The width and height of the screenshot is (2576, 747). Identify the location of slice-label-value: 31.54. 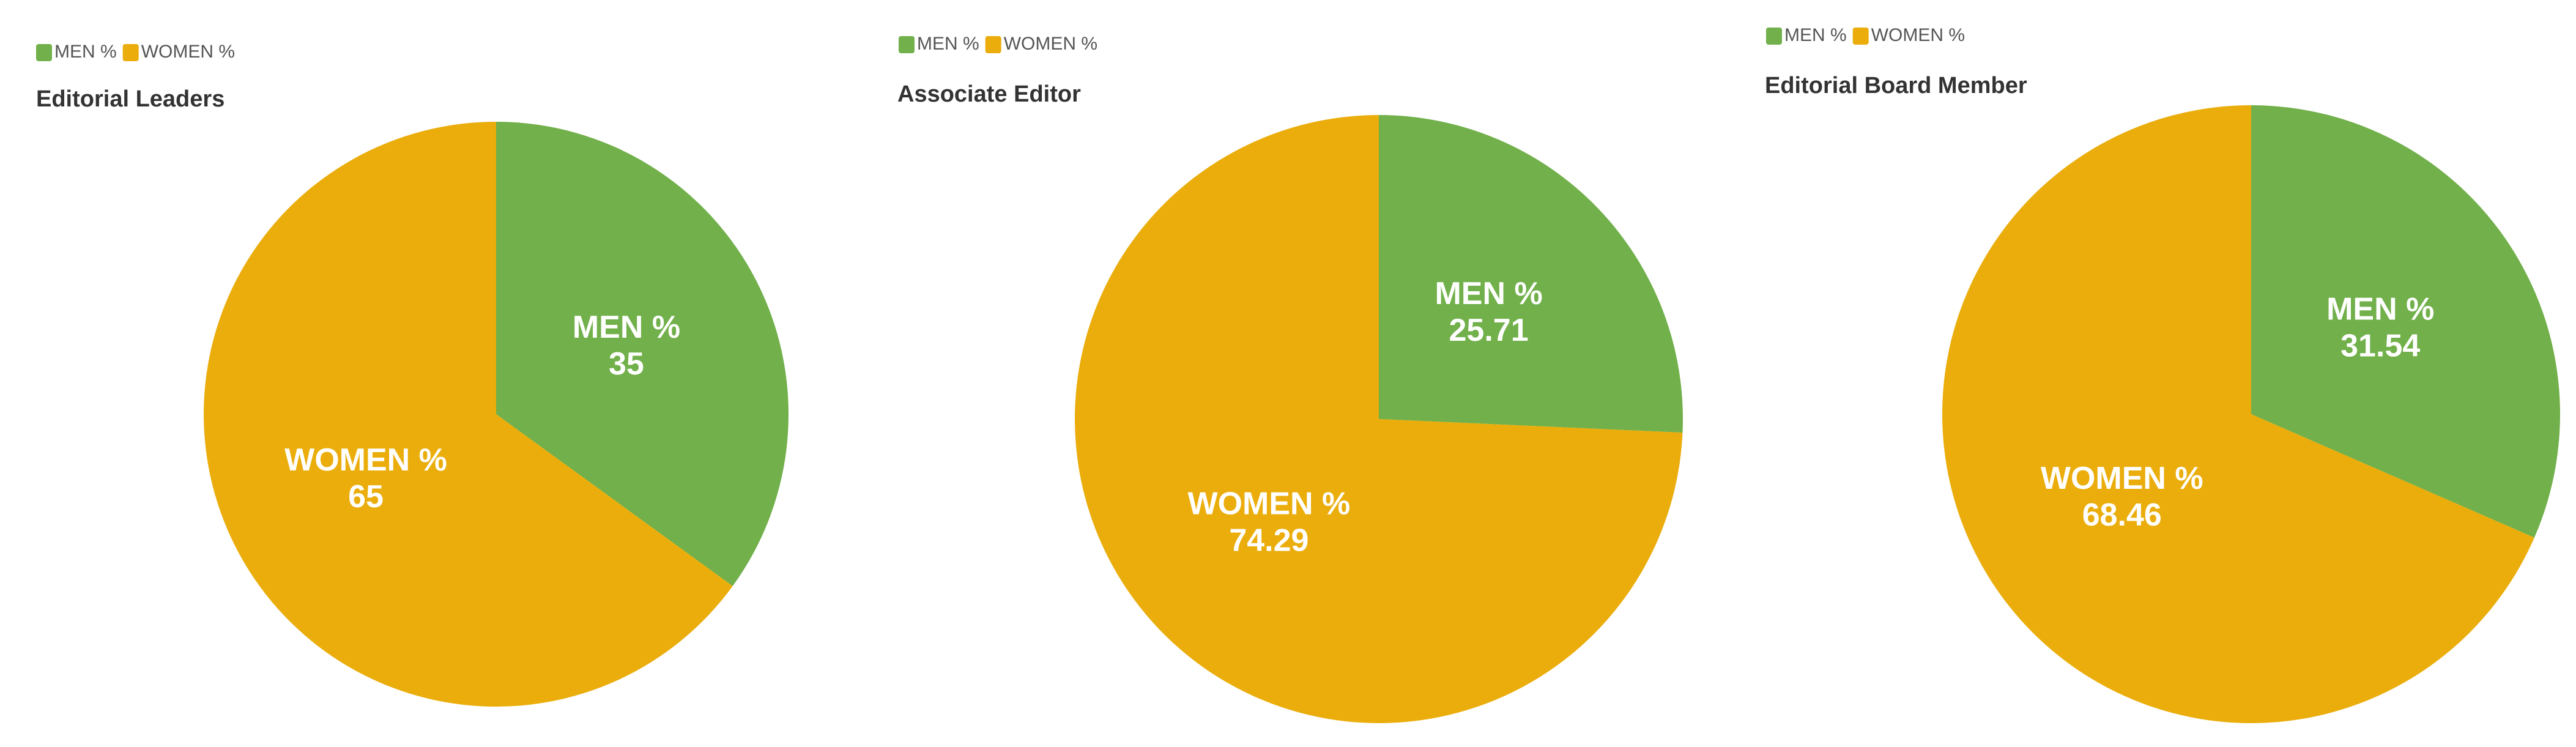
(2380, 345).